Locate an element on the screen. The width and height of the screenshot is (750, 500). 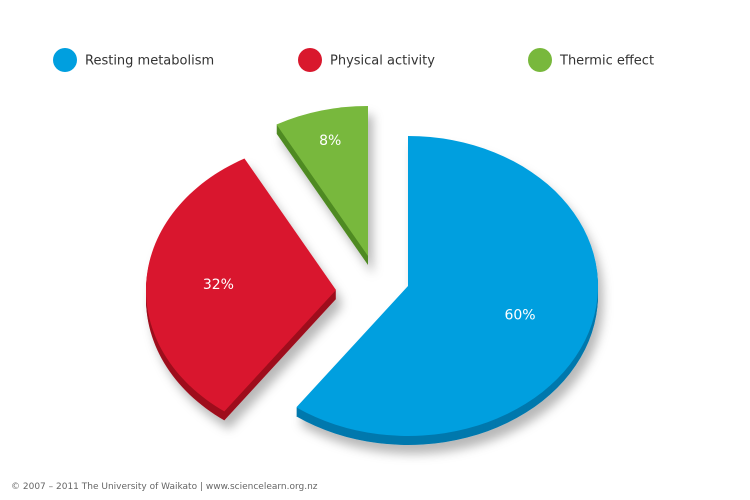
legend-label: Thermic effect is located at coordinates (606, 61).